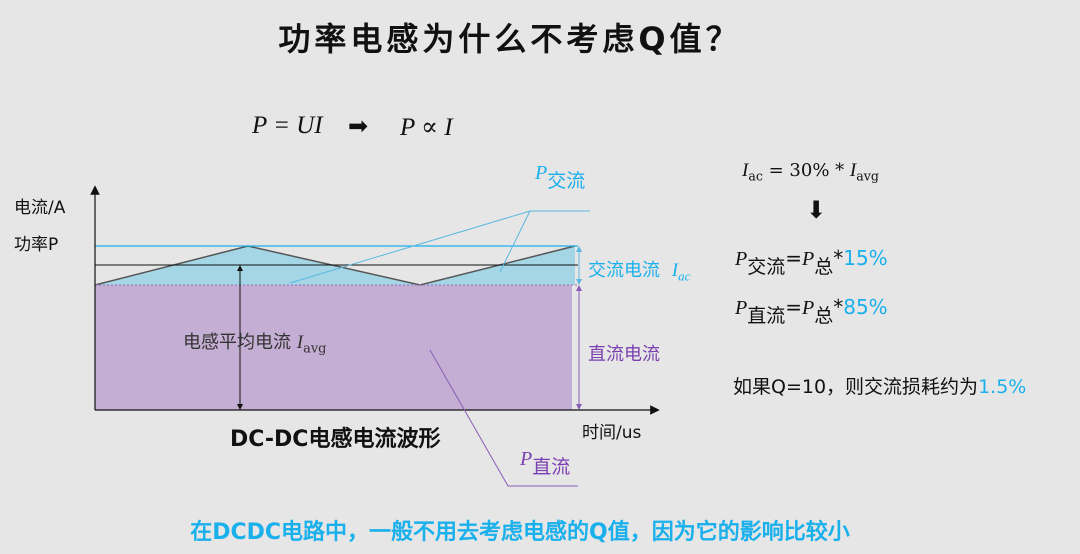  What do you see at coordinates (624, 354) in the screenshot?
I see `dc-current-label: 直流电流` at bounding box center [624, 354].